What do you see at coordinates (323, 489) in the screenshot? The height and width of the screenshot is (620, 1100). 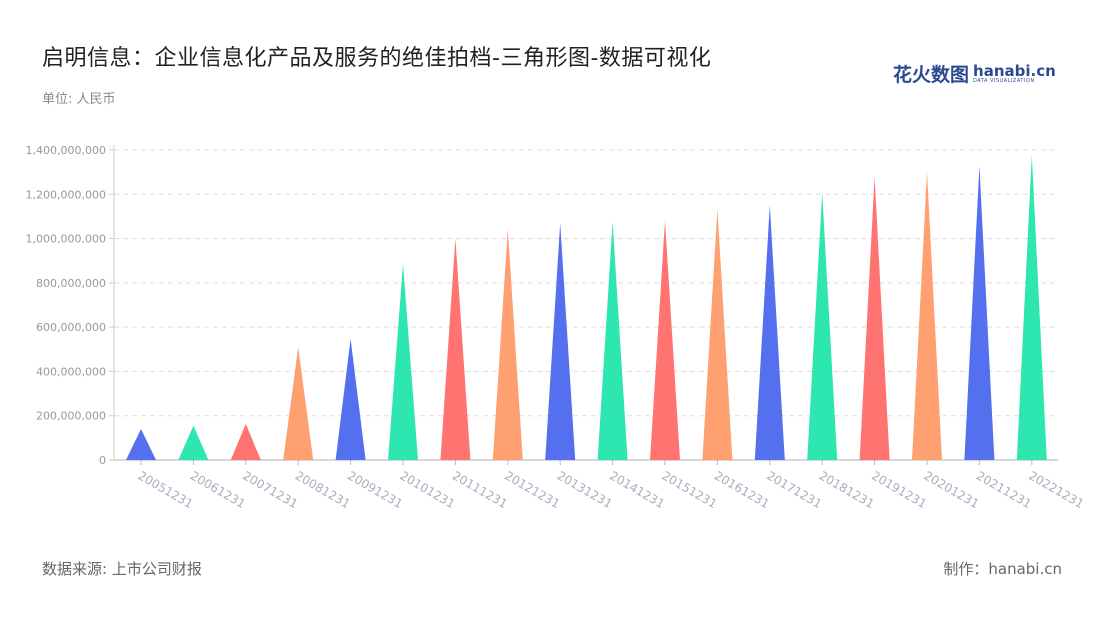 I see `x-tick-label: 20081231` at bounding box center [323, 489].